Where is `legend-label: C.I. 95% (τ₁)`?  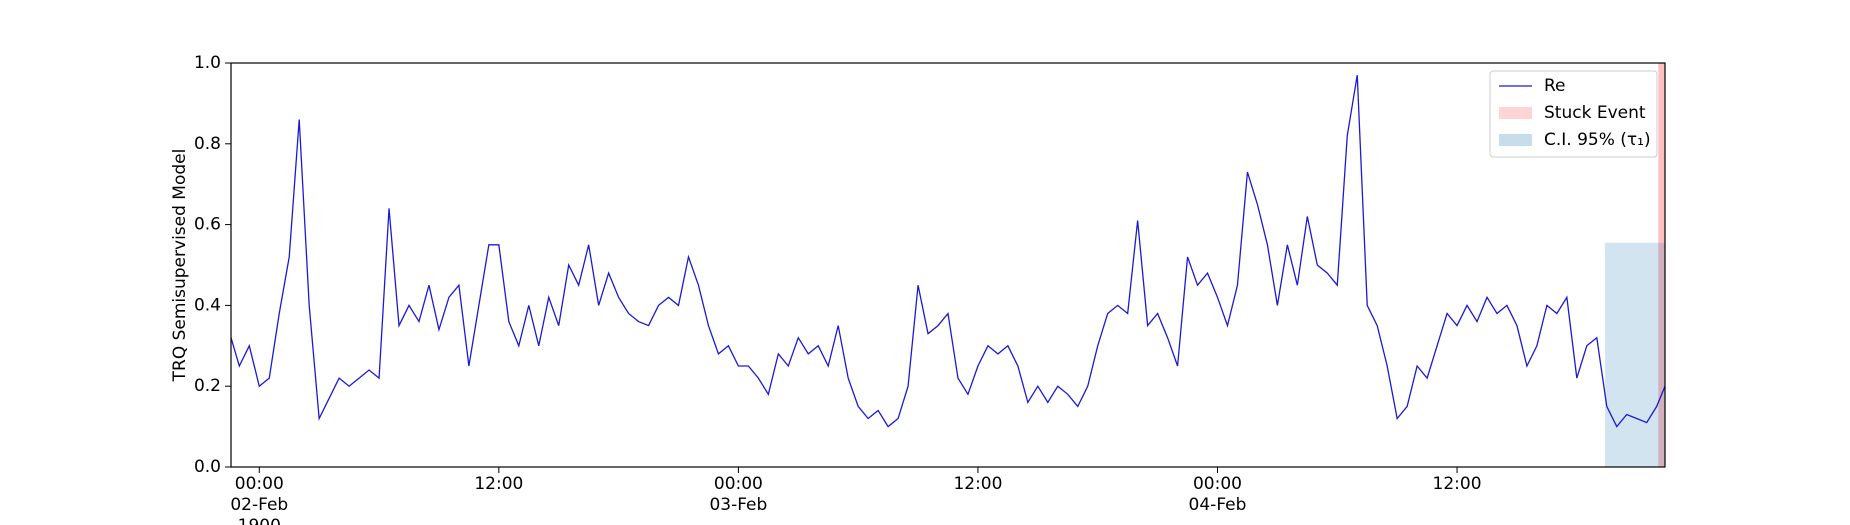
legend-label: C.I. 95% (τ₁) is located at coordinates (1597, 140).